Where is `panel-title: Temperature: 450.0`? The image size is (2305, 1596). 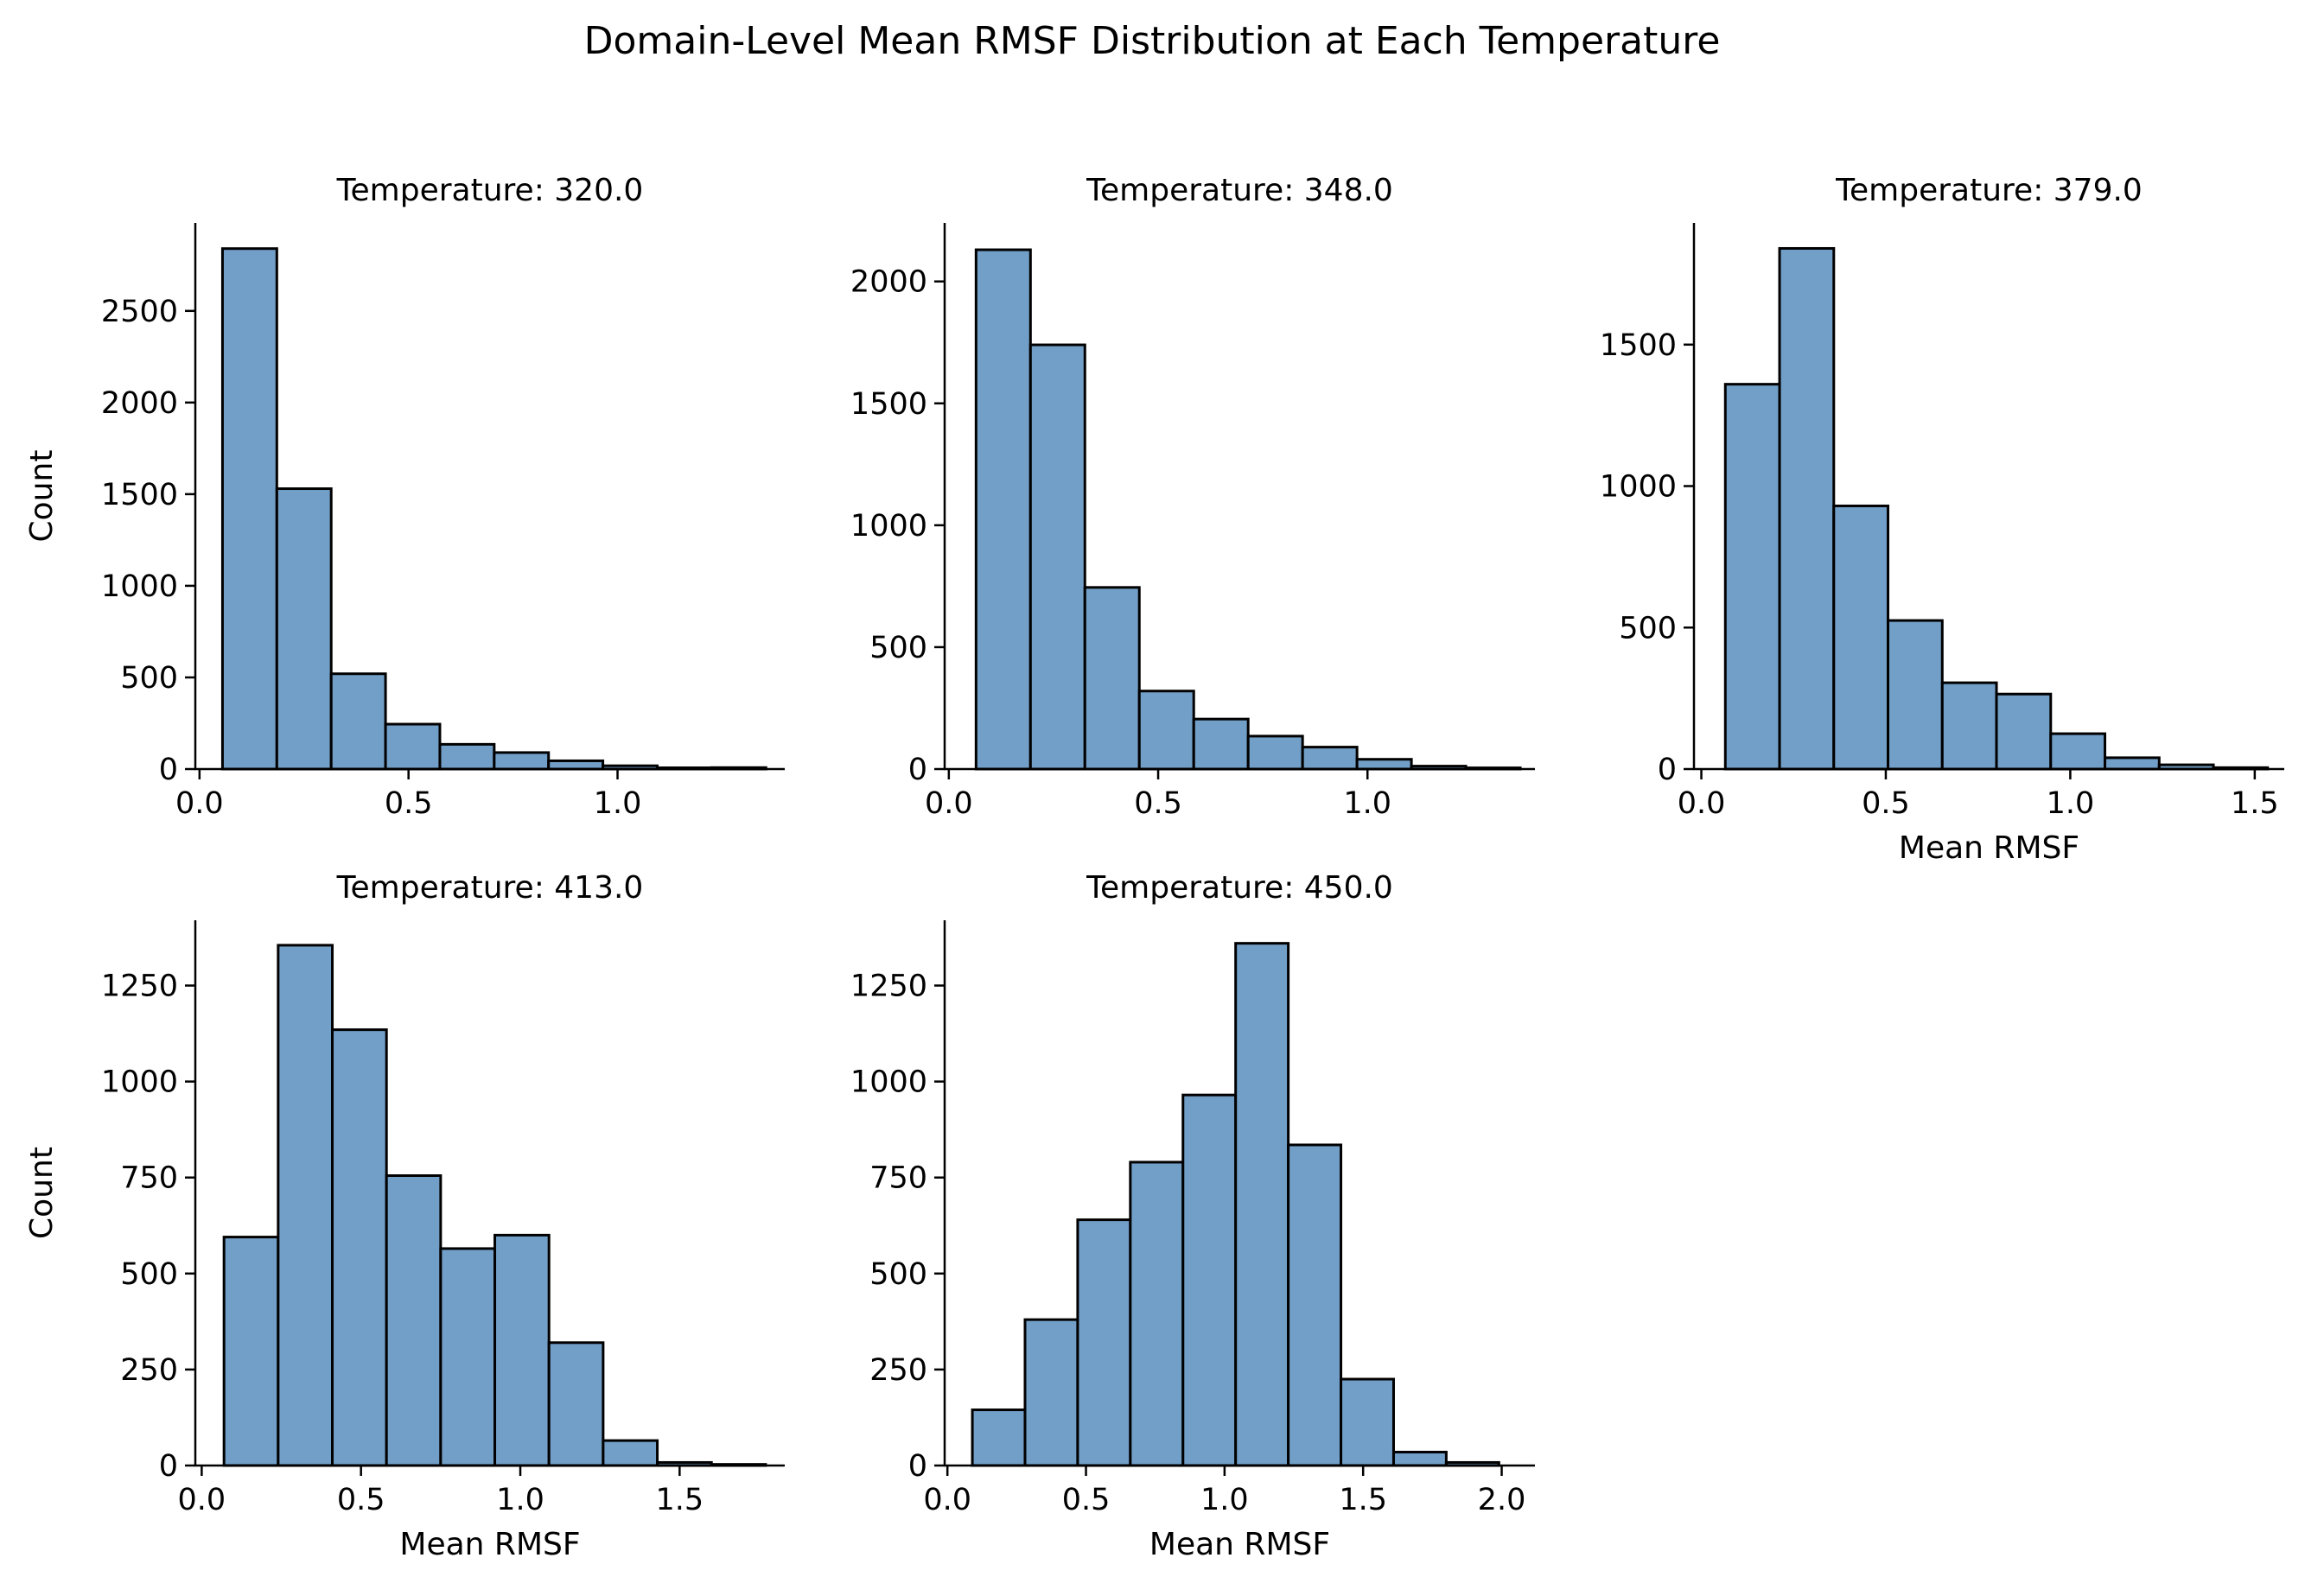 panel-title: Temperature: 450.0 is located at coordinates (1239, 888).